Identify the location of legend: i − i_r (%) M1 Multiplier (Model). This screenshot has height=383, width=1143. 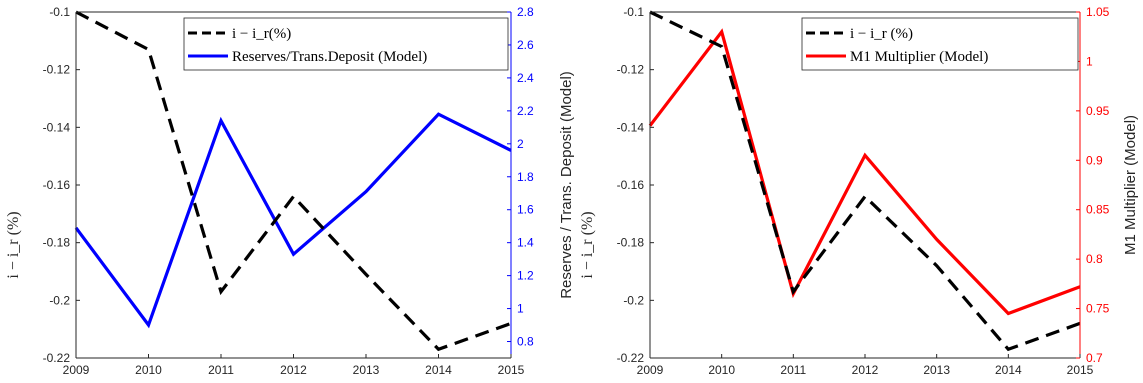
(940, 44).